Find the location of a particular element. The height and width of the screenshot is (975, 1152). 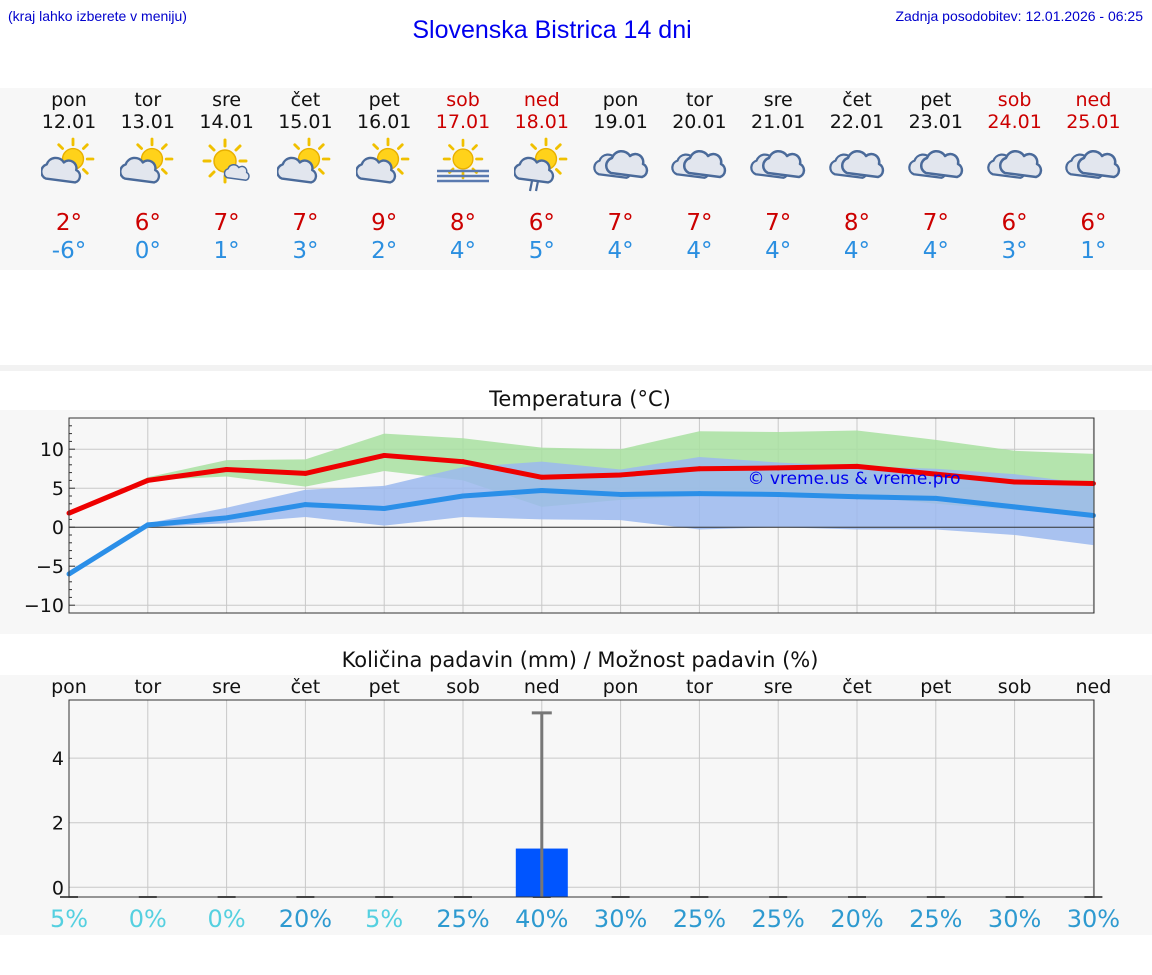

day-column: tor 20.01 7° 4° is located at coordinates (699, 177).